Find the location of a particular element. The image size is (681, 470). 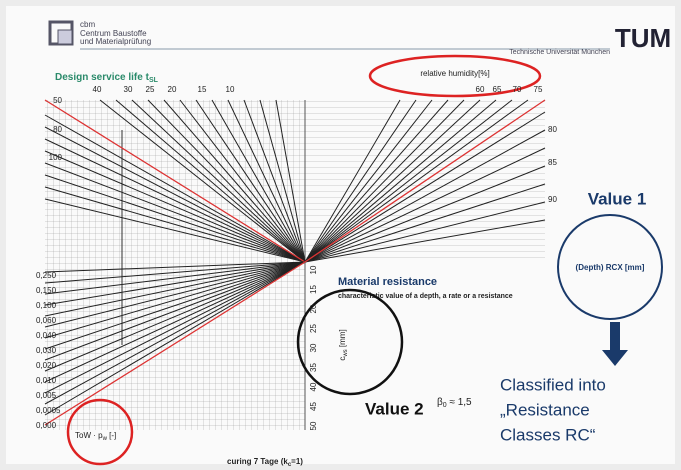

axis-unit: [mm] is located at coordinates (342, 339).